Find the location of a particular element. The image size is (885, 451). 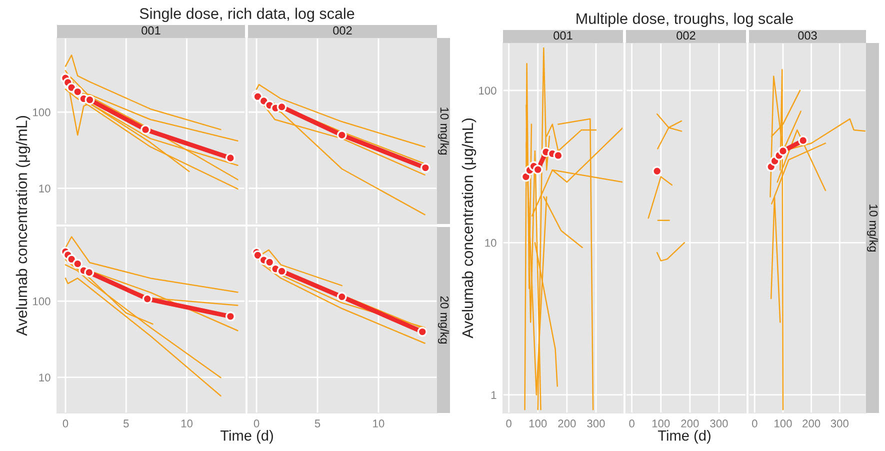

chart-title: Single dose, rich data, log scale is located at coordinates (247, 15).